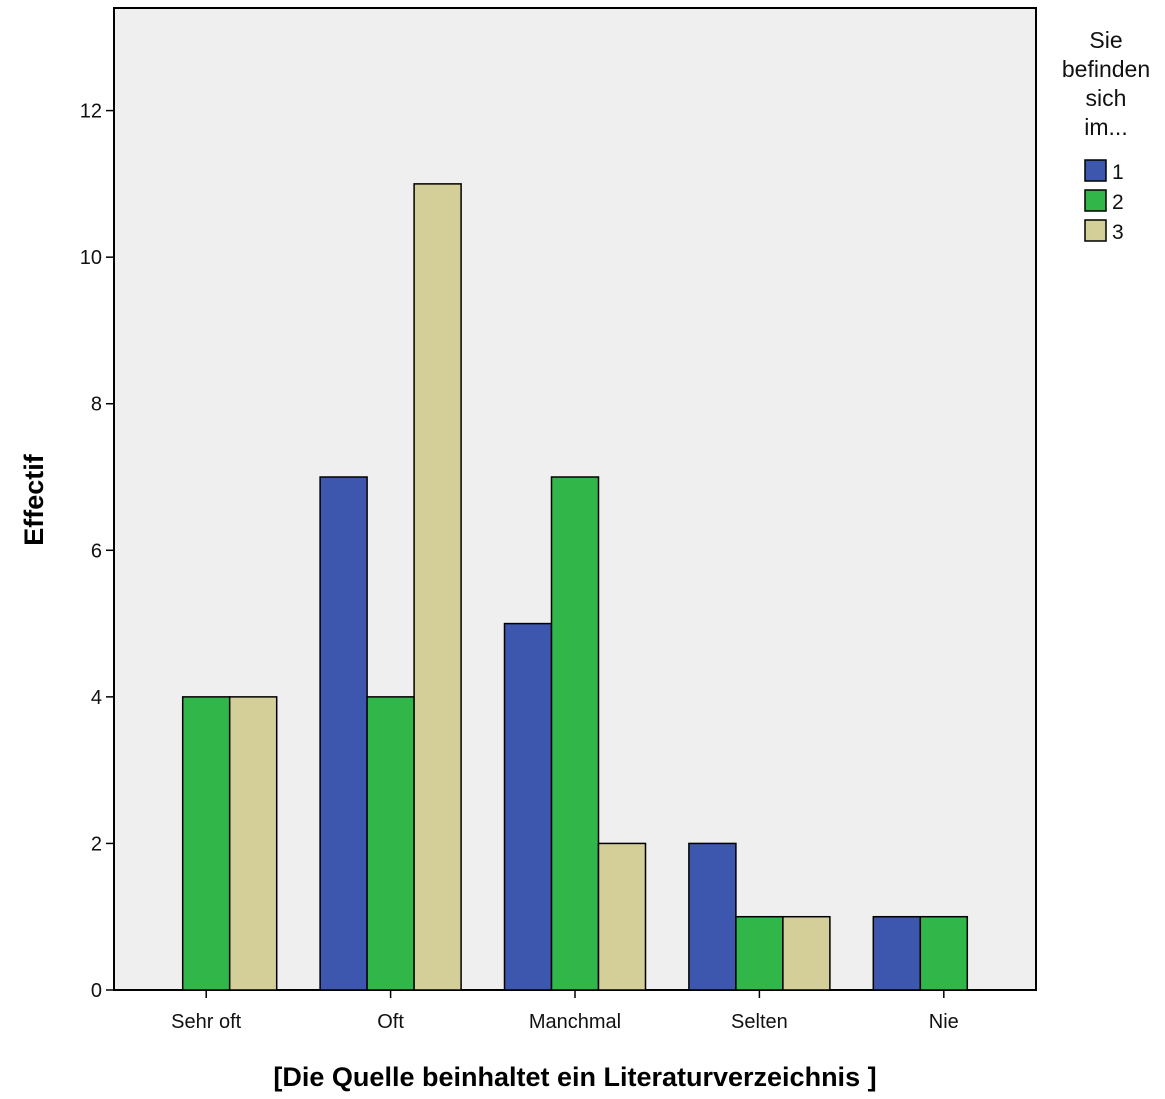 The image size is (1165, 1099). What do you see at coordinates (1106, 98) in the screenshot?
I see `legend-title-line: sich` at bounding box center [1106, 98].